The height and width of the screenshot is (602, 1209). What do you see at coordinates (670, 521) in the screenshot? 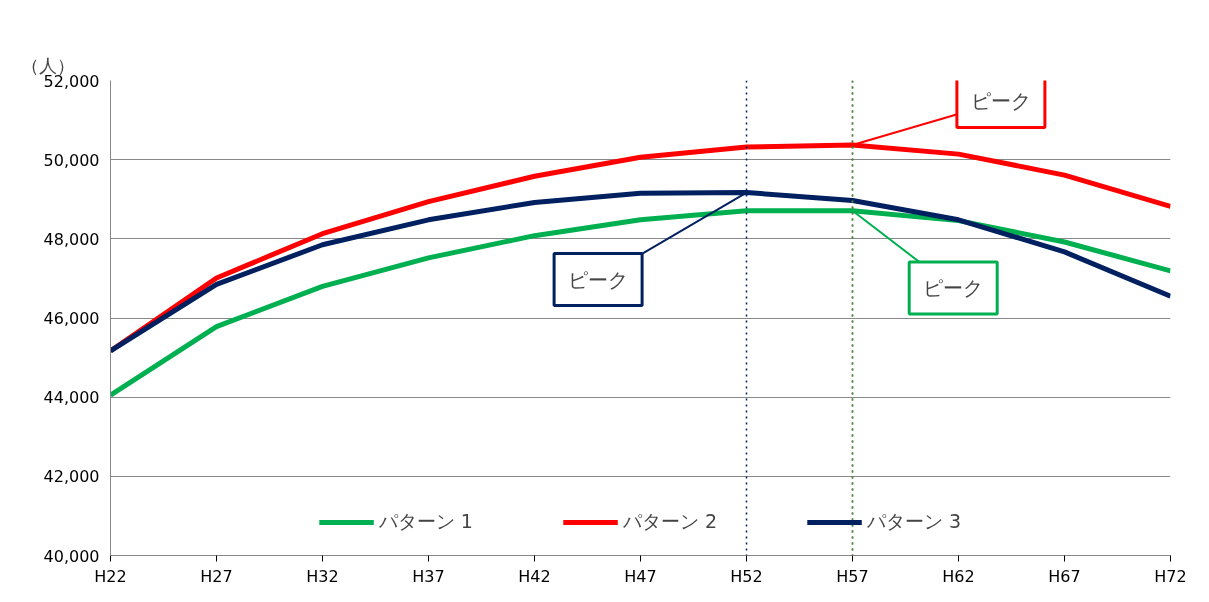
I see `legend-label: パターン 2` at bounding box center [670, 521].